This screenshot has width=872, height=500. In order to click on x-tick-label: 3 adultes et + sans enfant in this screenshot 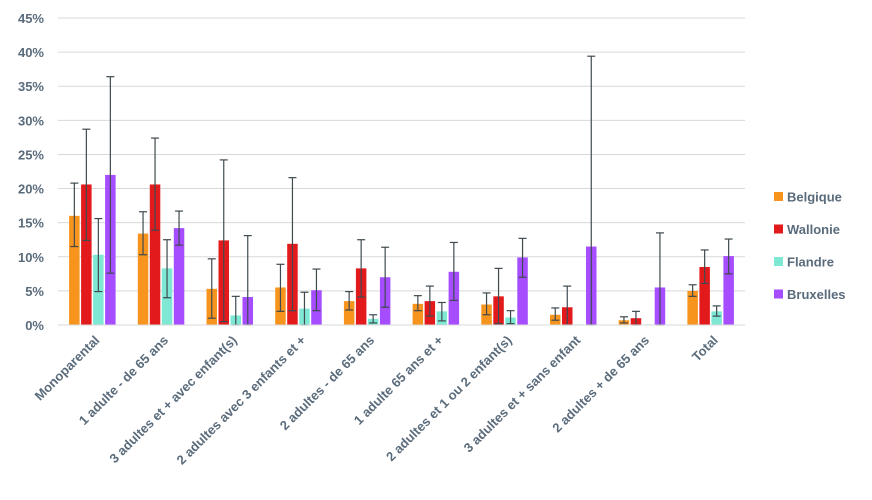, I will do `click(522, 393)`.